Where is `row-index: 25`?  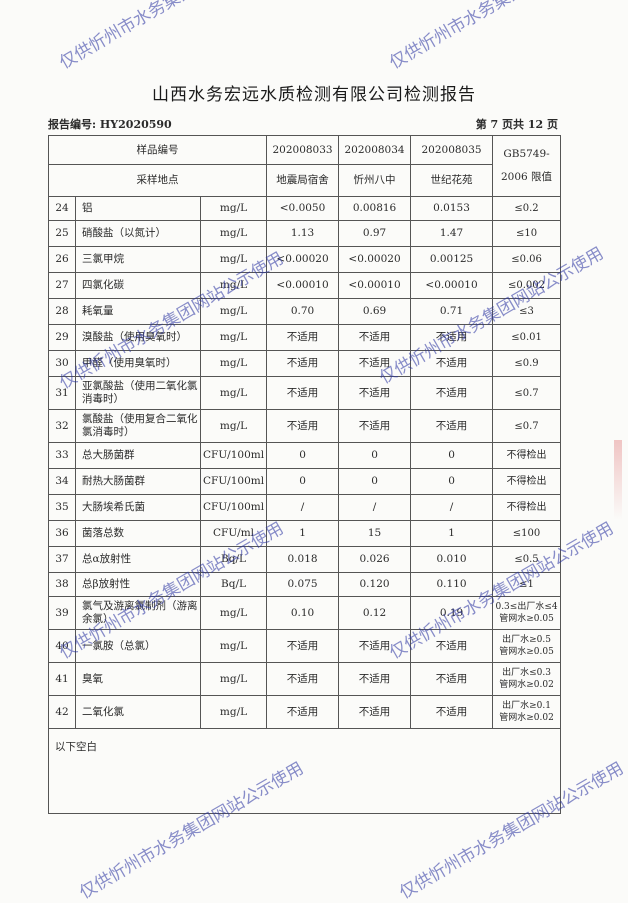
row-index: 25 is located at coordinates (62, 233).